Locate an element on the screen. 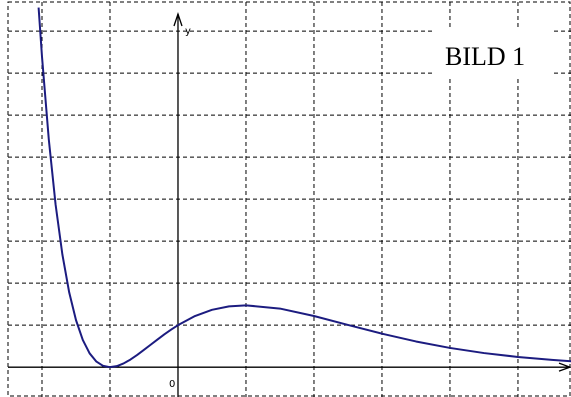 Image resolution: width=571 pixels, height=397 pixels. y-axis-label: y is located at coordinates (188, 31).